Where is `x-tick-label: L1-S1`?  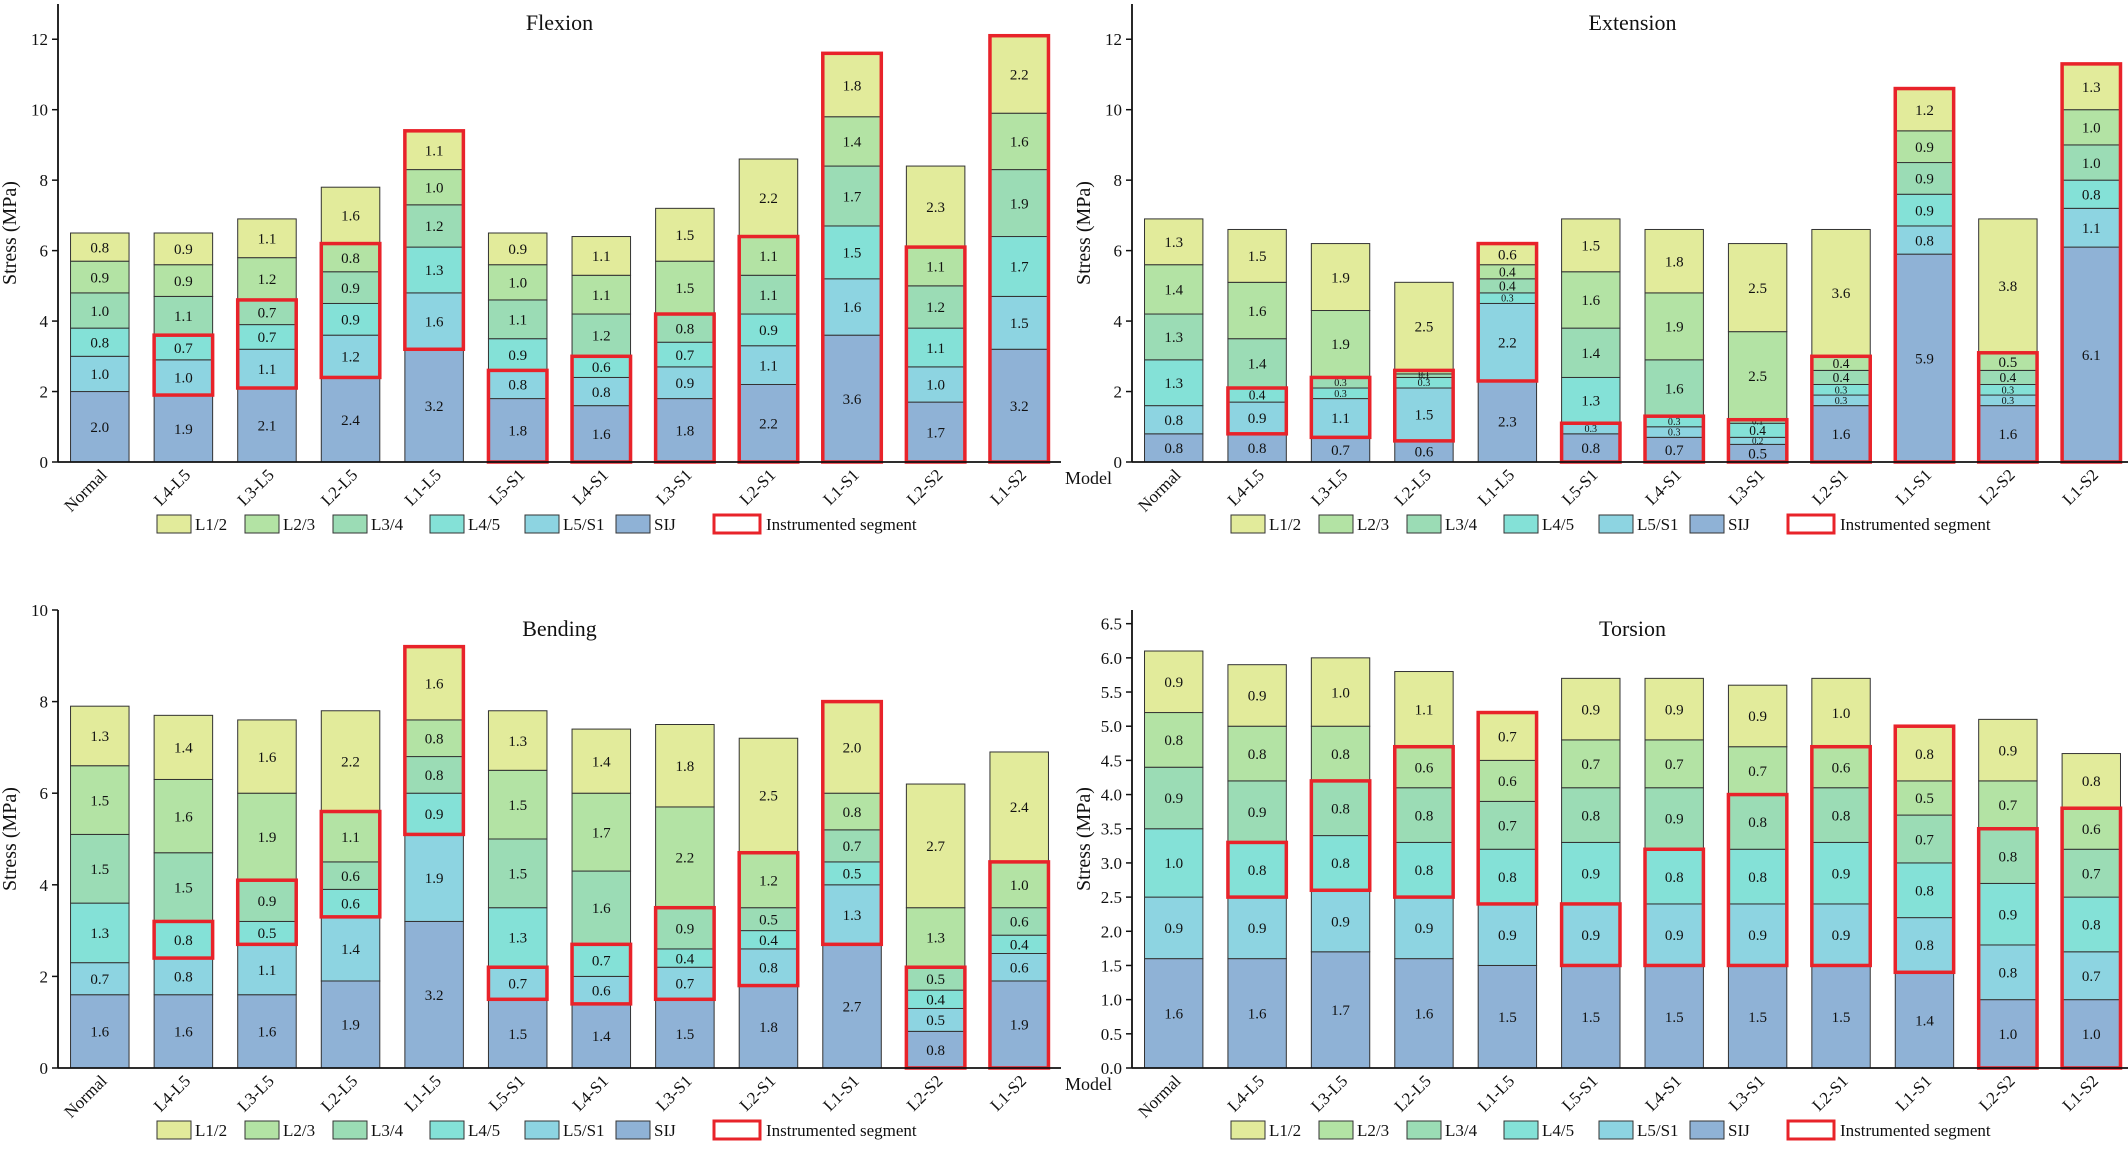
x-tick-label: L1-S1 is located at coordinates (1913, 486).